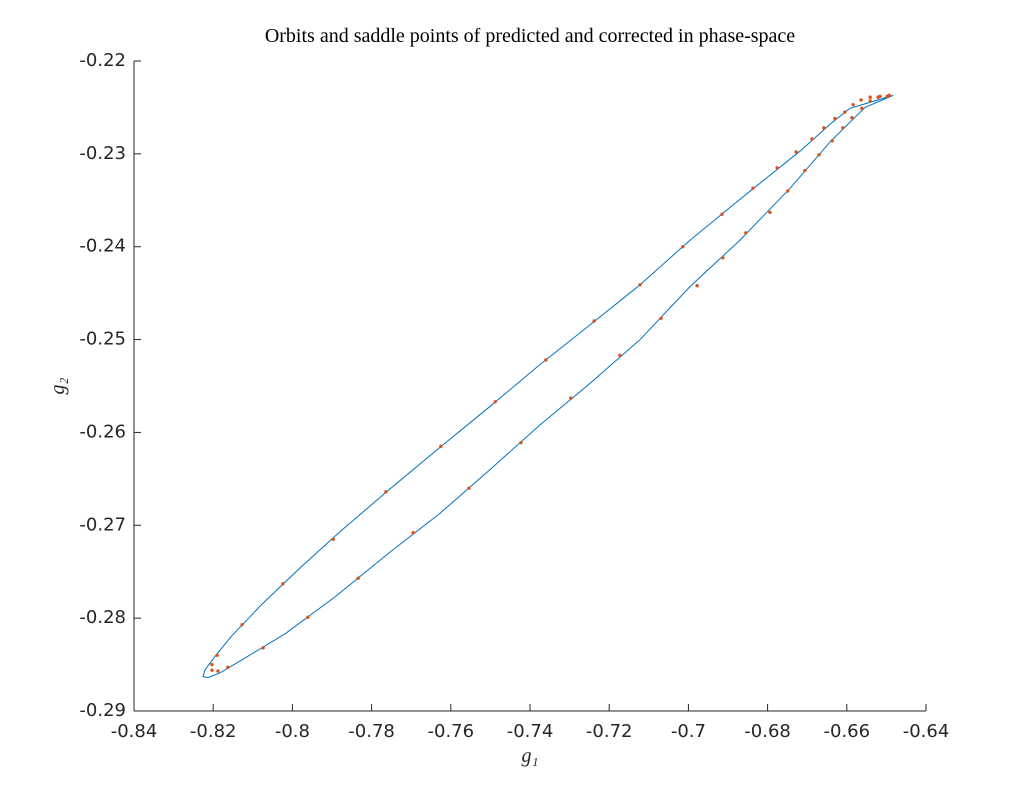 Image resolution: width=1024 pixels, height=800 pixels. I want to click on y-tick-label: -0.23, so click(102, 153).